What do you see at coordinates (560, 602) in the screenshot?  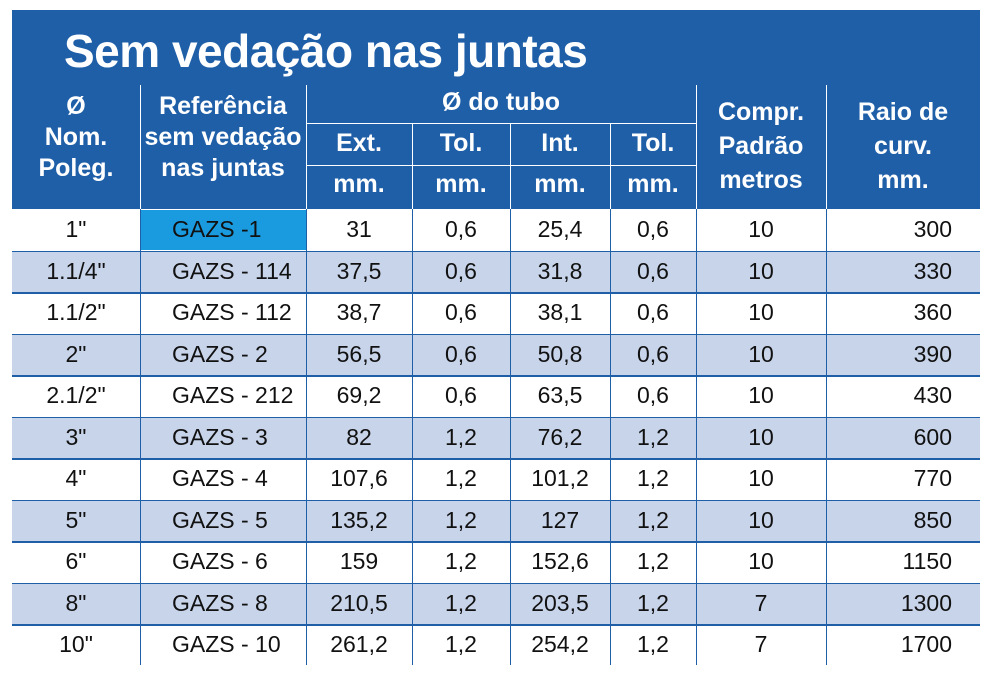 I see `cell-int: 203,5` at bounding box center [560, 602].